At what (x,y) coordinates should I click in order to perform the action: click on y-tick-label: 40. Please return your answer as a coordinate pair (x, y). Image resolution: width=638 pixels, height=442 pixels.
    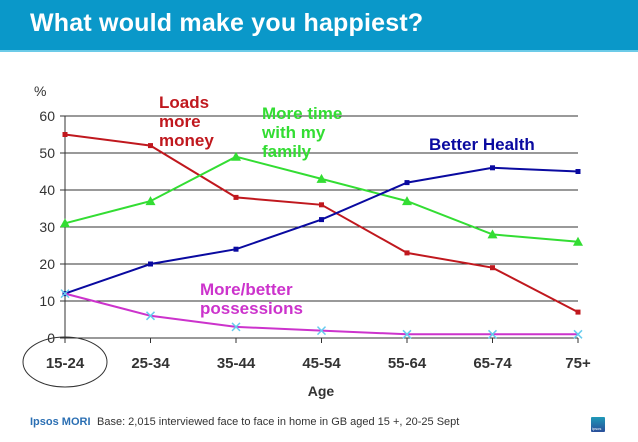
    Looking at the image, I should click on (47, 190).